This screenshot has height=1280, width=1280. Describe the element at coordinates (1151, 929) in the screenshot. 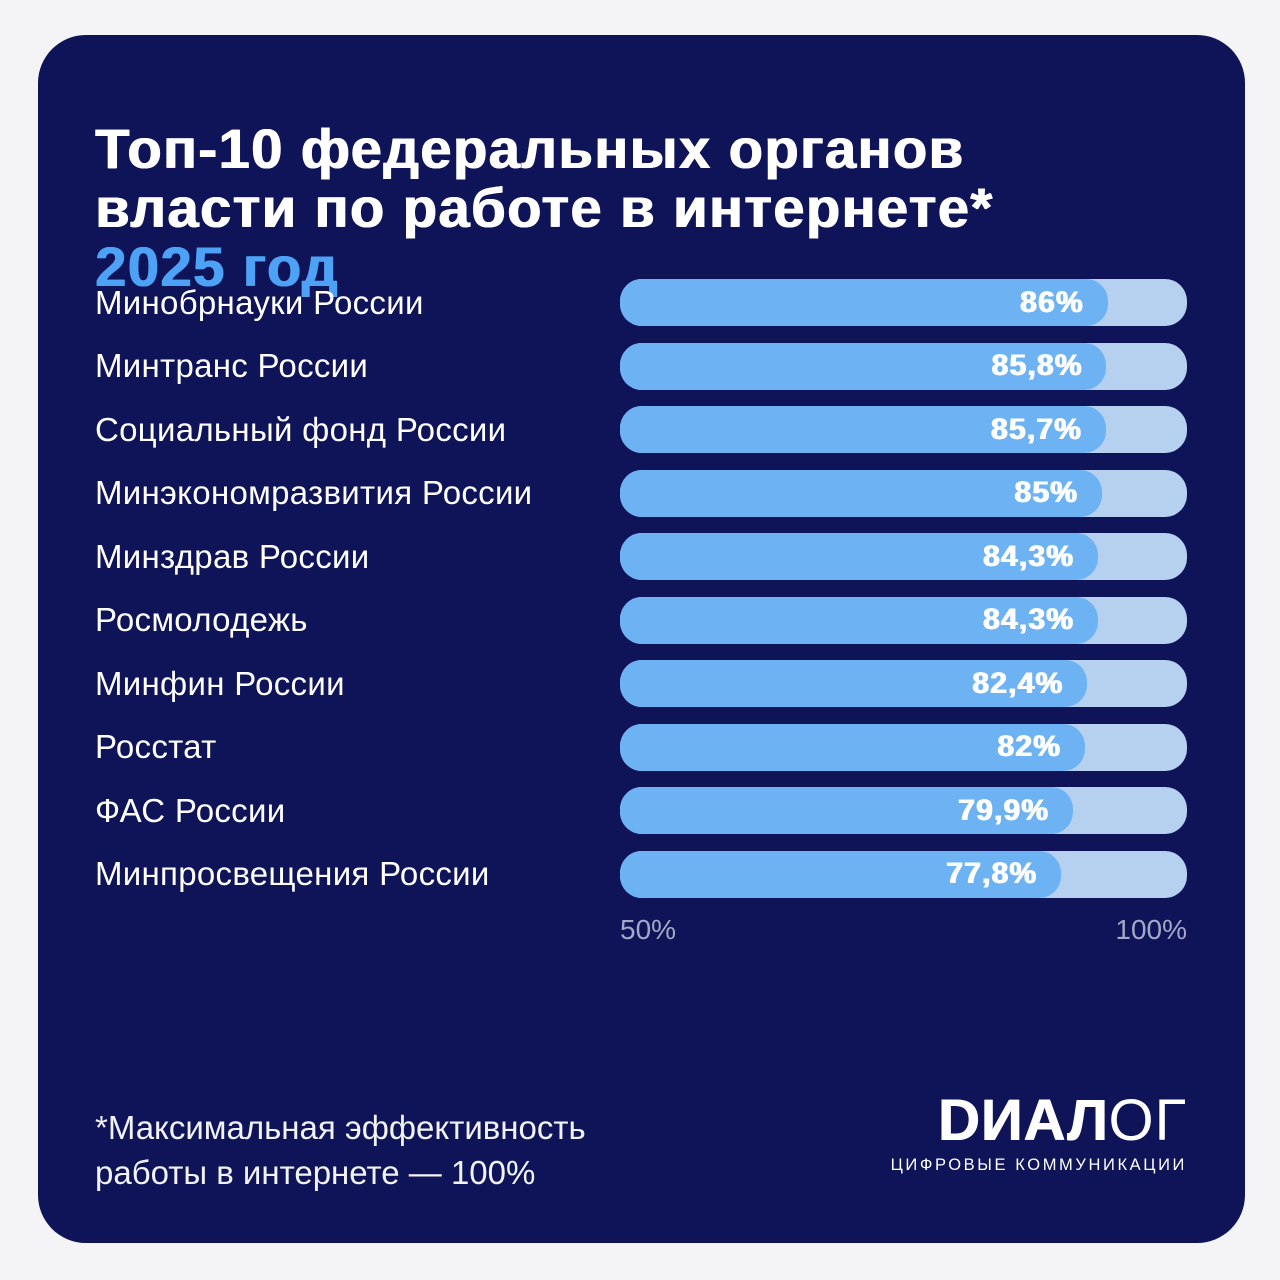

I see `axis-max-label: 100%` at that location.